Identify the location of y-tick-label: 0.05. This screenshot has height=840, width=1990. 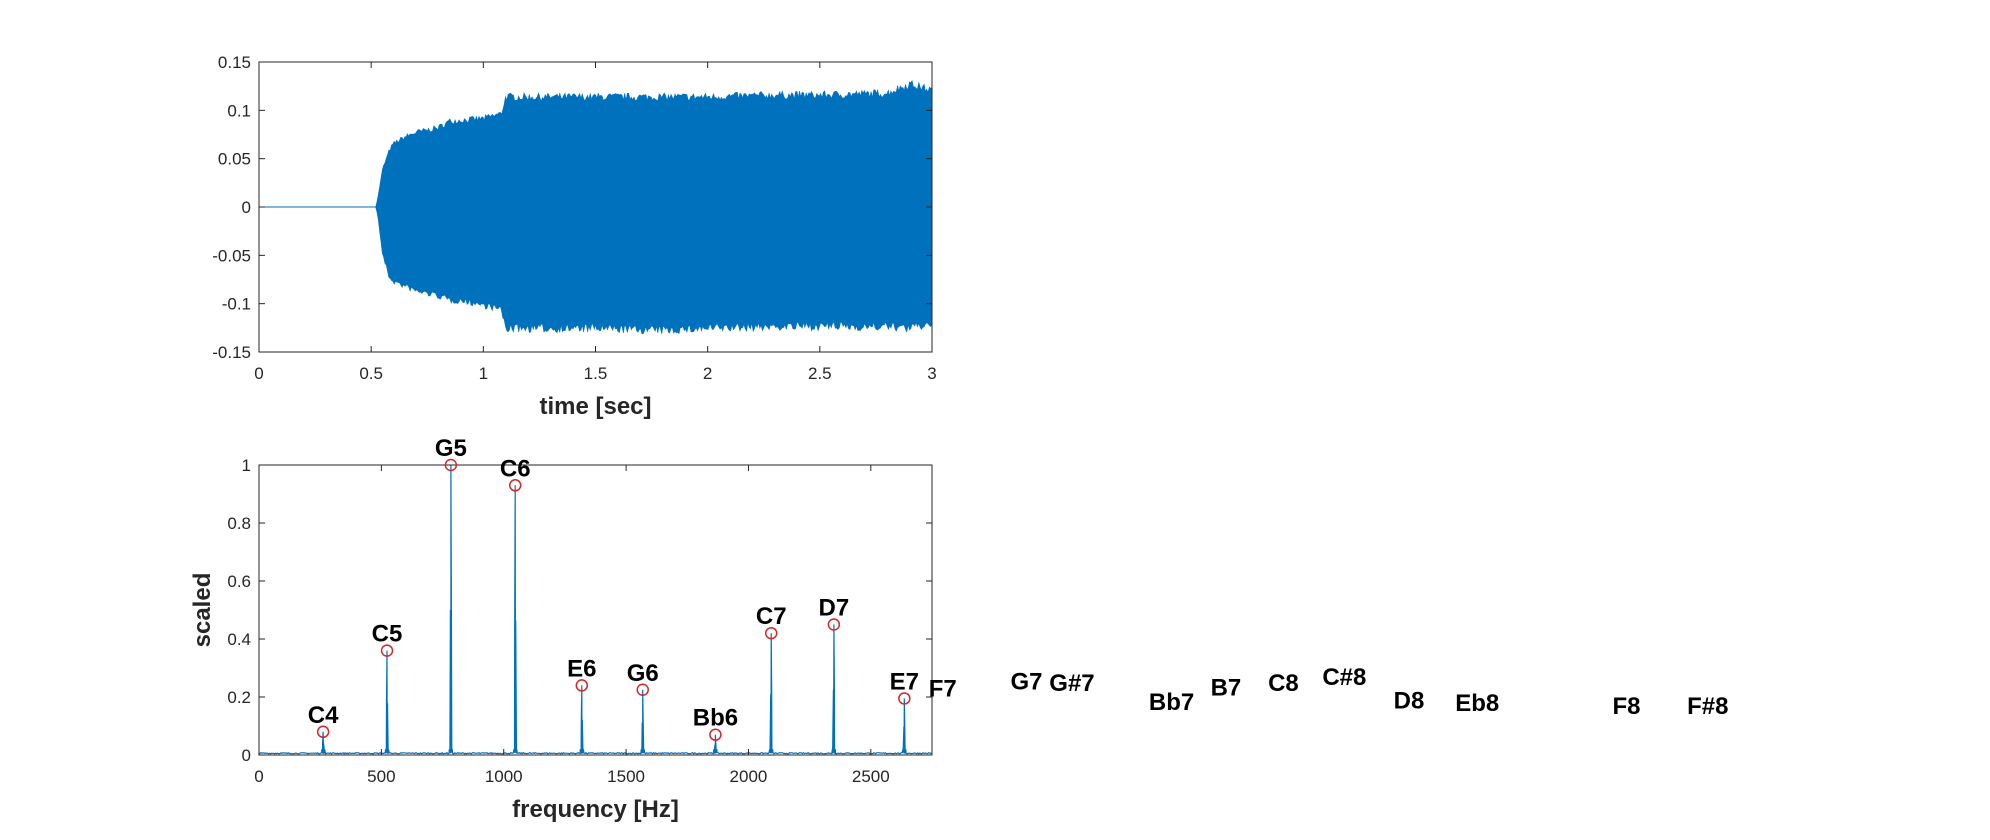
(234, 159).